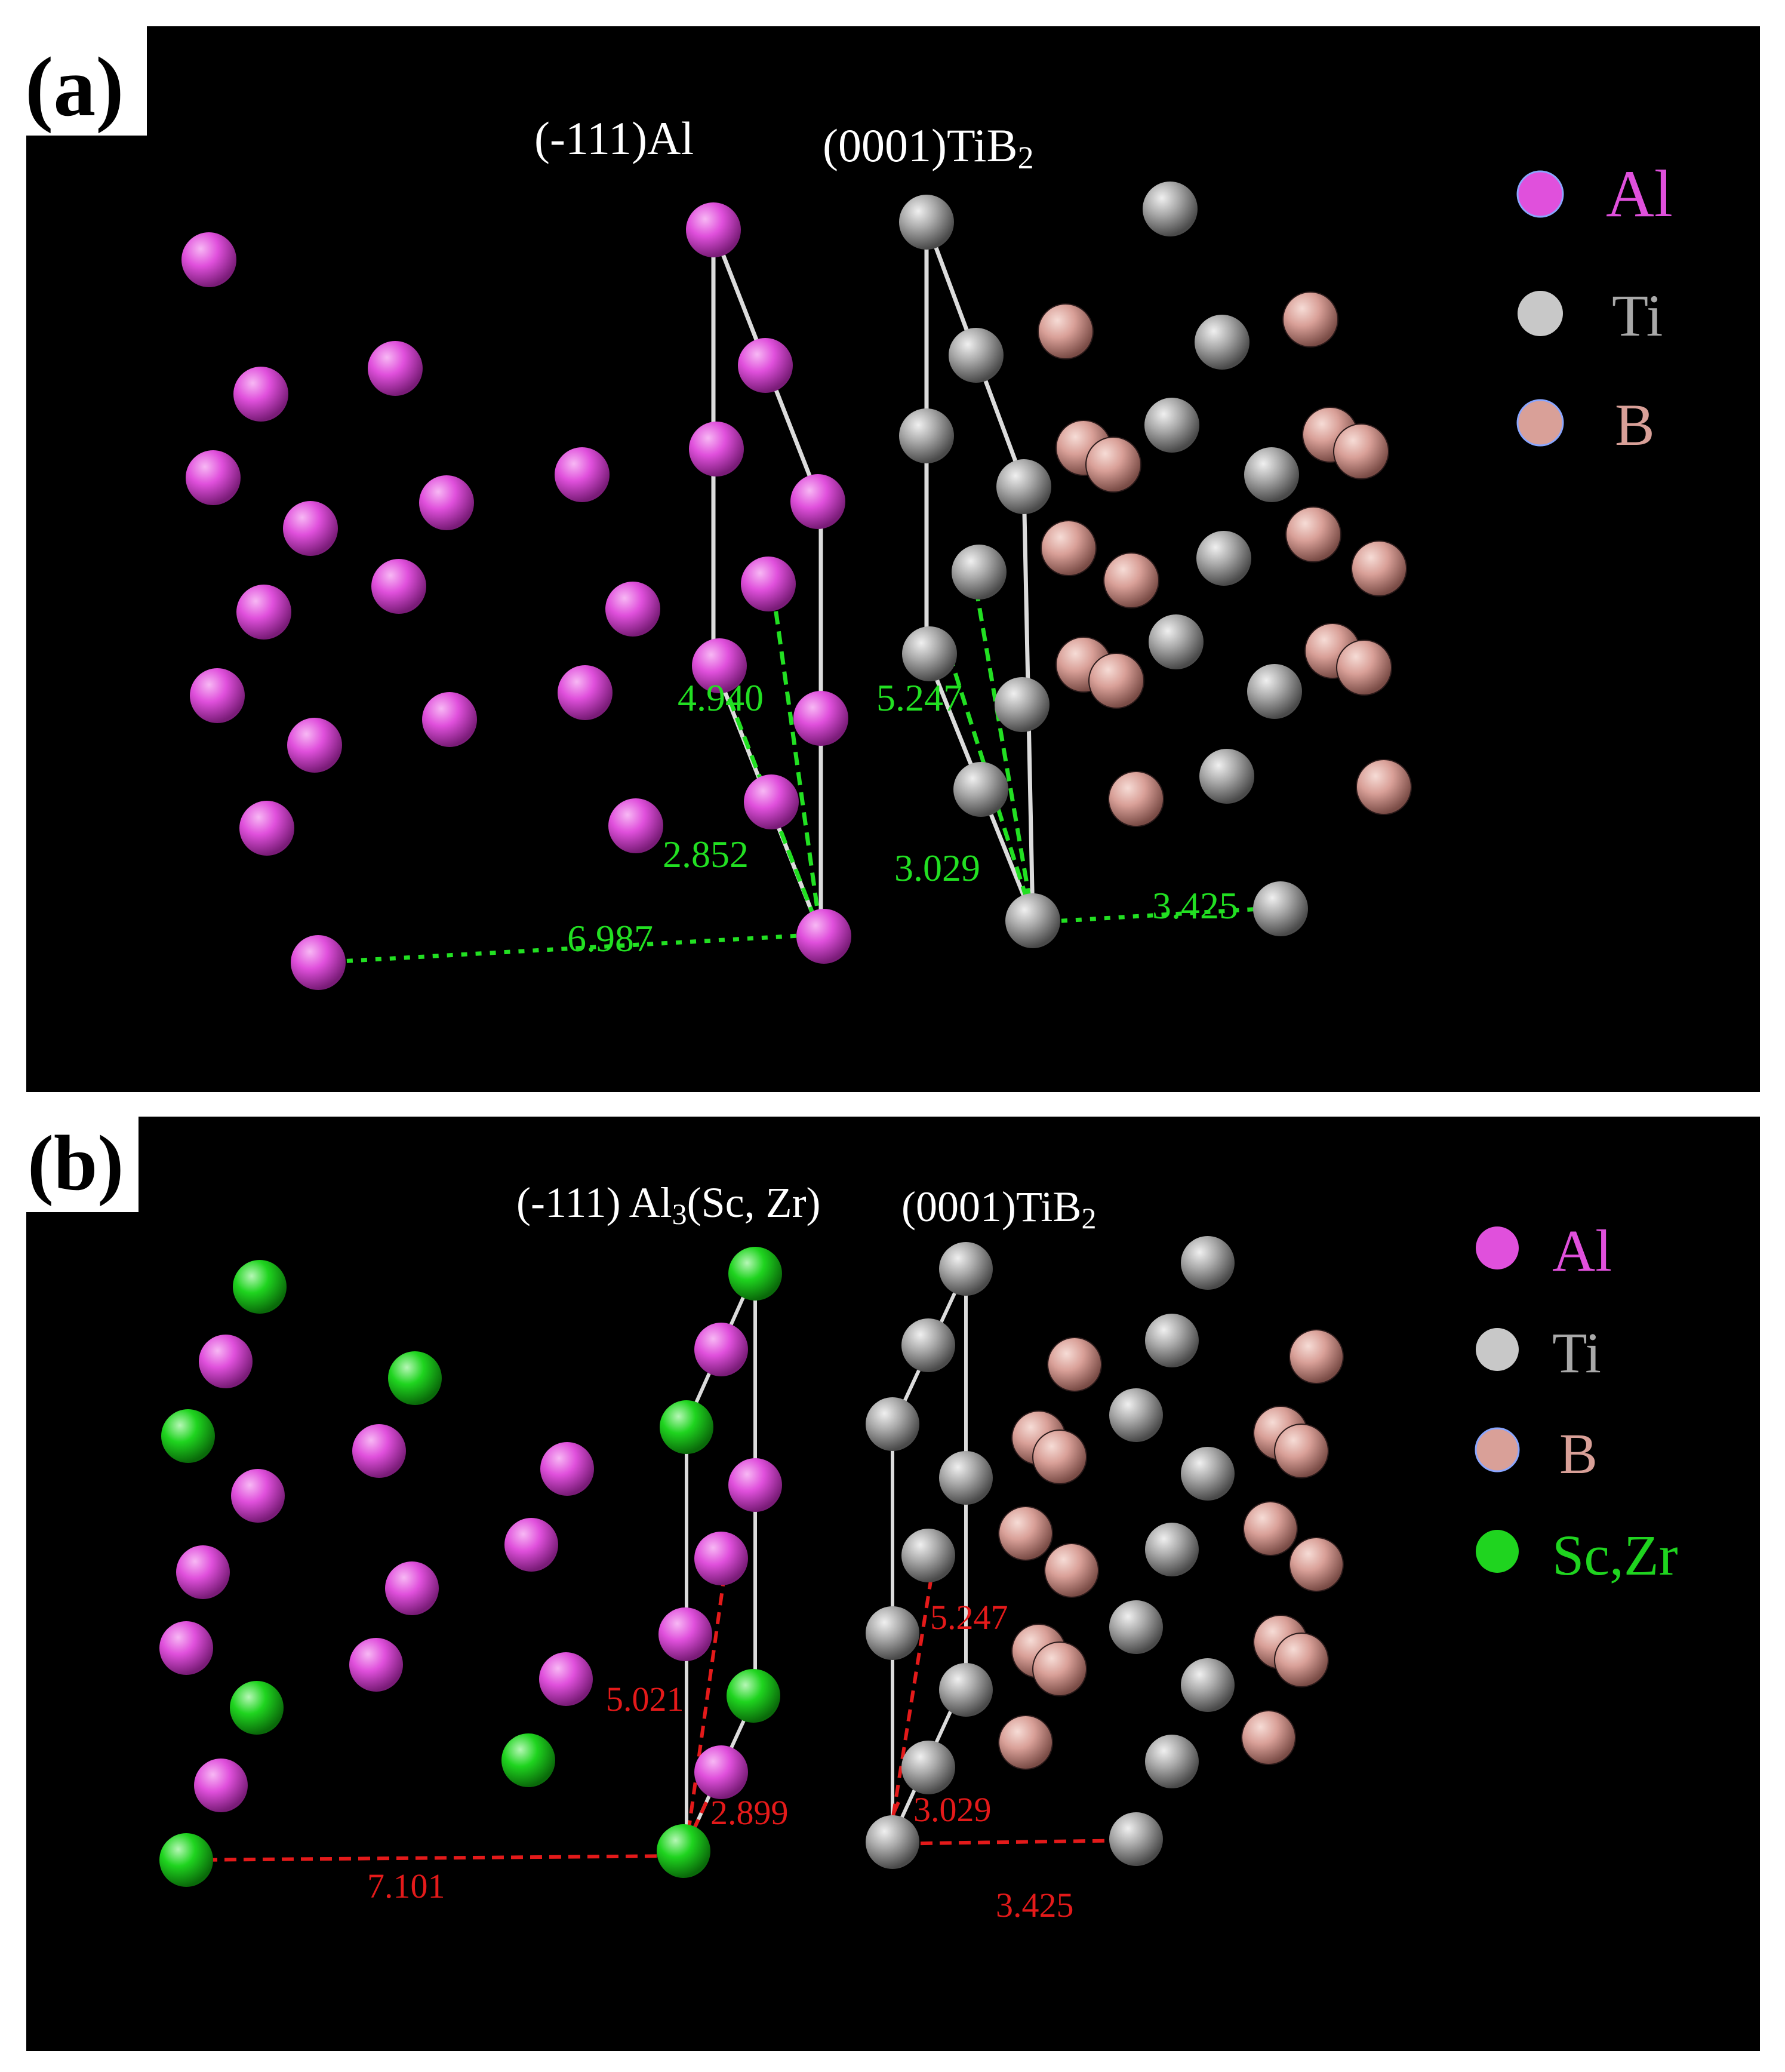 Image resolution: width=1785 pixels, height=2072 pixels. Describe the element at coordinates (614, 138) in the screenshot. I see `panel-a-title-left: (-111)Al` at that location.